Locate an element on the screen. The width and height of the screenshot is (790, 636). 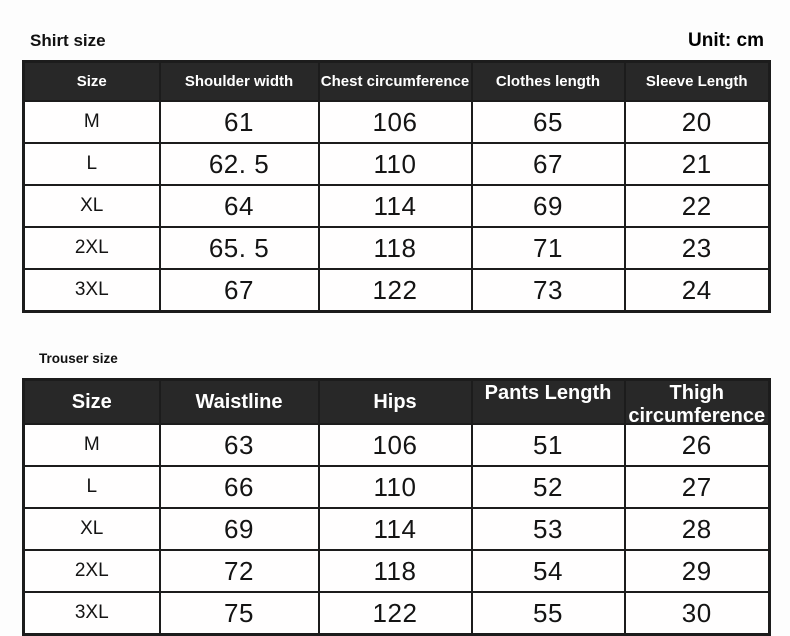
trouser-table-row: 2XL 72 118 54 29 is located at coordinates (396, 571).